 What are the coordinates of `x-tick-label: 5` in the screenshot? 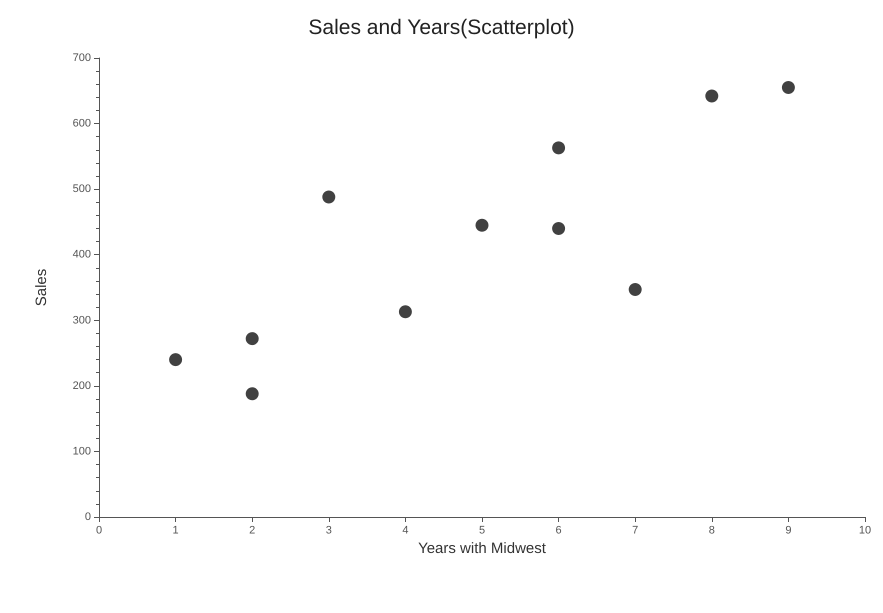 It's located at (482, 530).